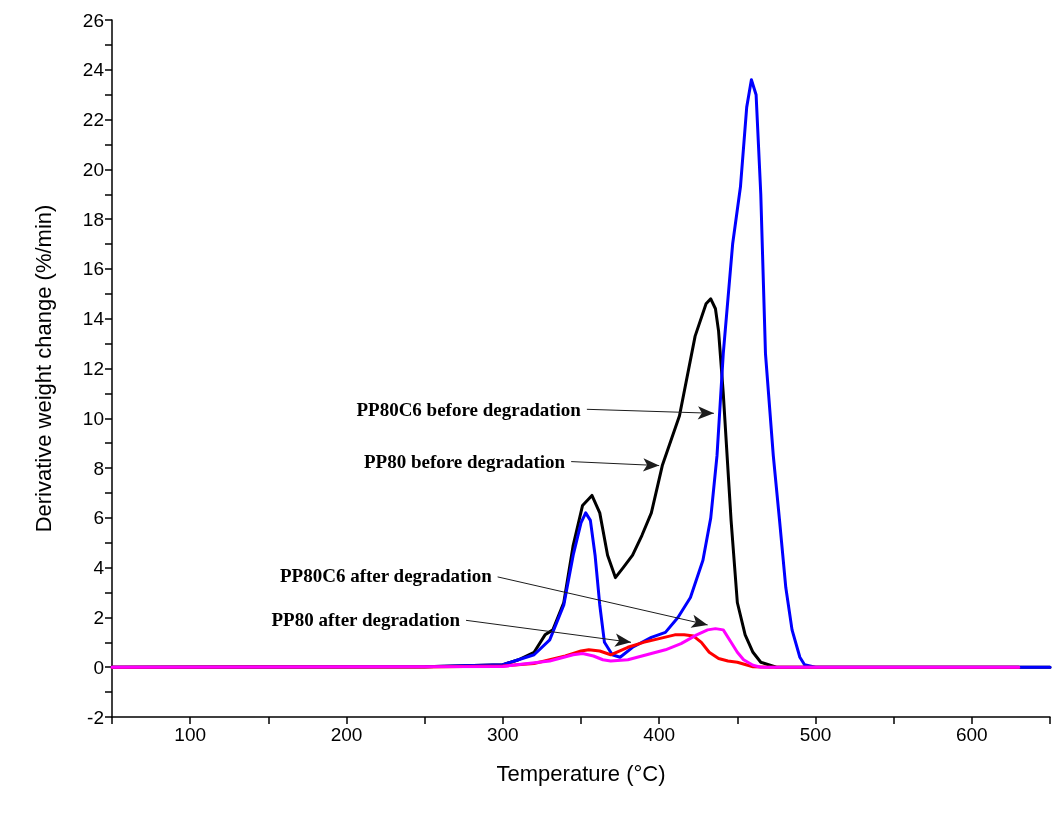 The image size is (1055, 816). I want to click on y-tick-label: 6, so click(98, 518).